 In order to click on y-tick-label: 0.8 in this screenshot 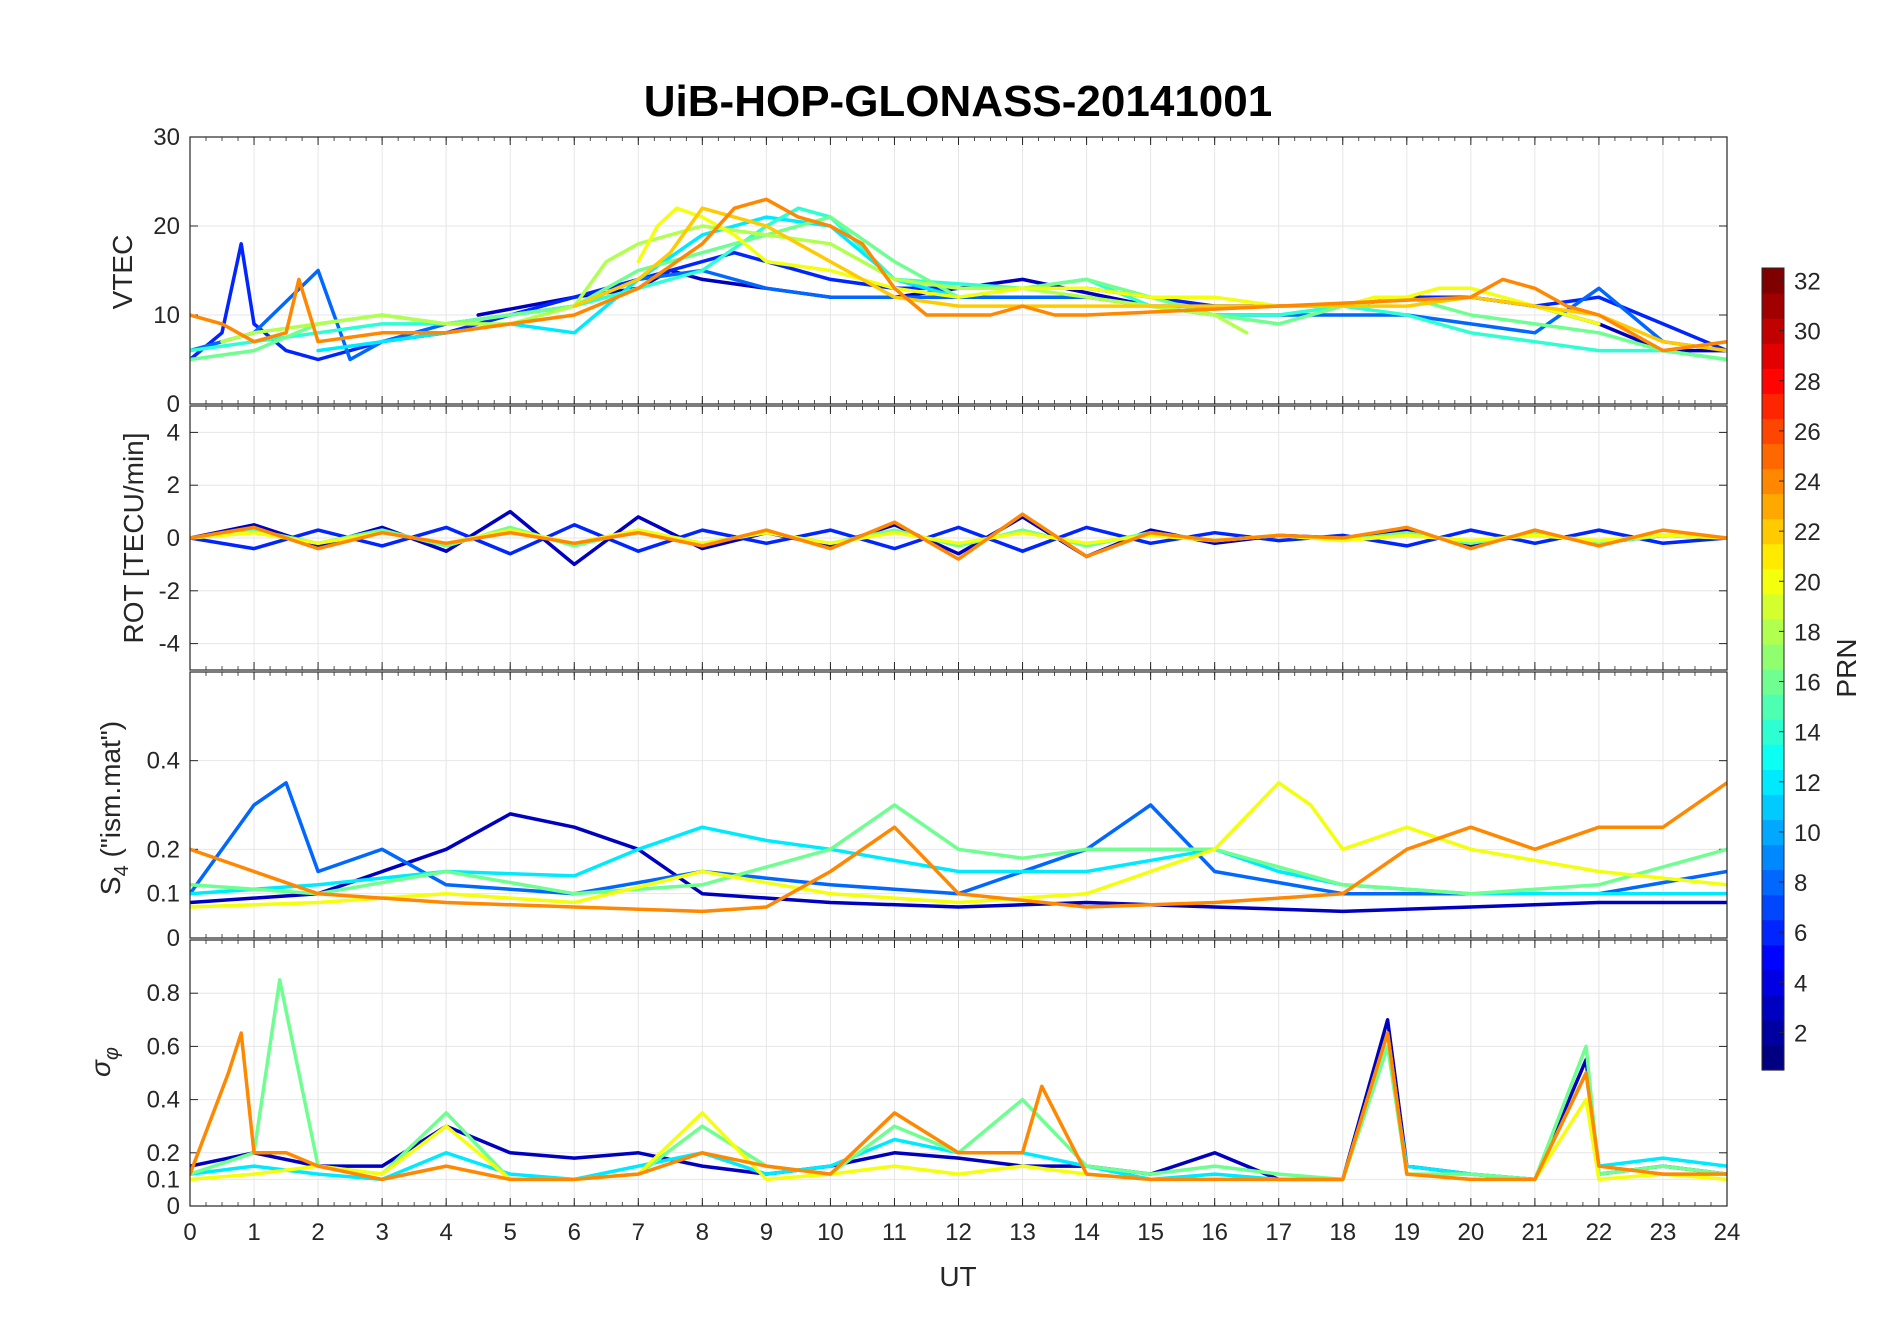, I will do `click(163, 993)`.